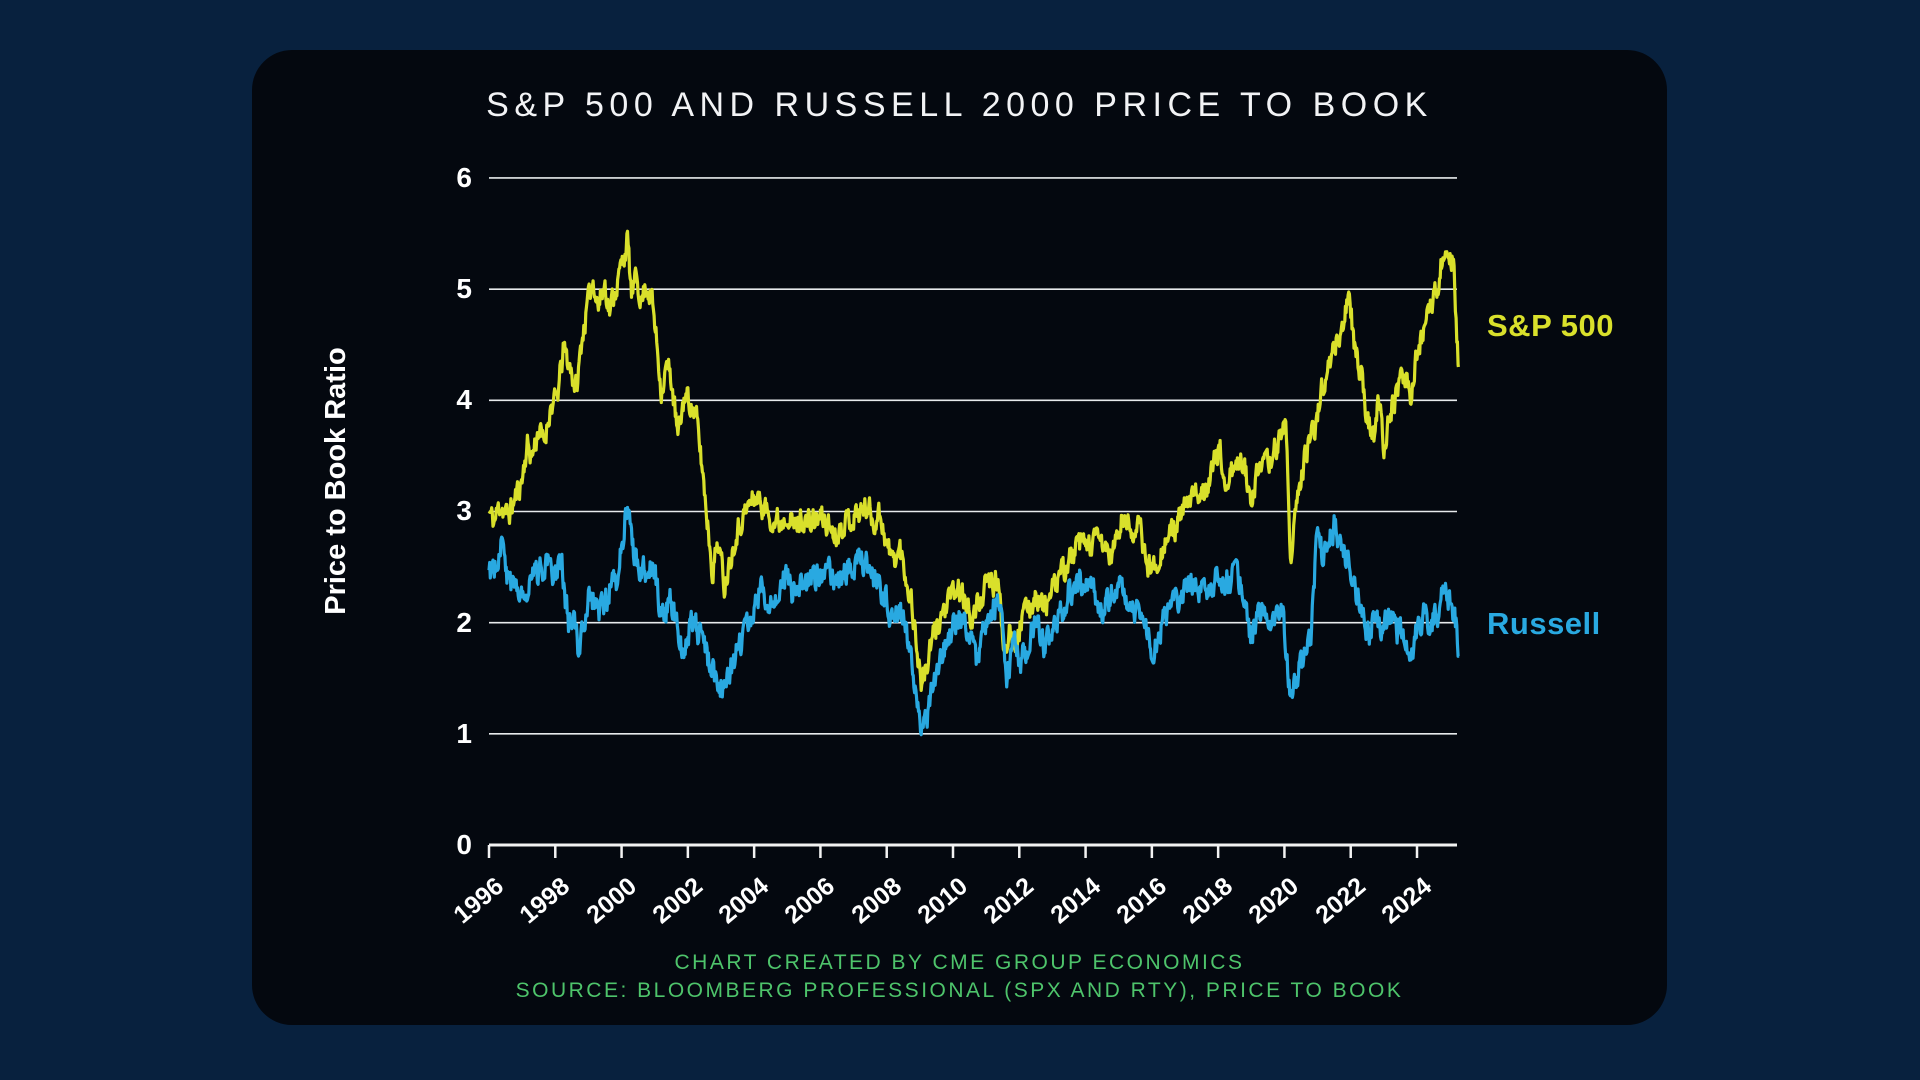 The width and height of the screenshot is (1920, 1080). I want to click on y-tick-label: 1, so click(464, 733).